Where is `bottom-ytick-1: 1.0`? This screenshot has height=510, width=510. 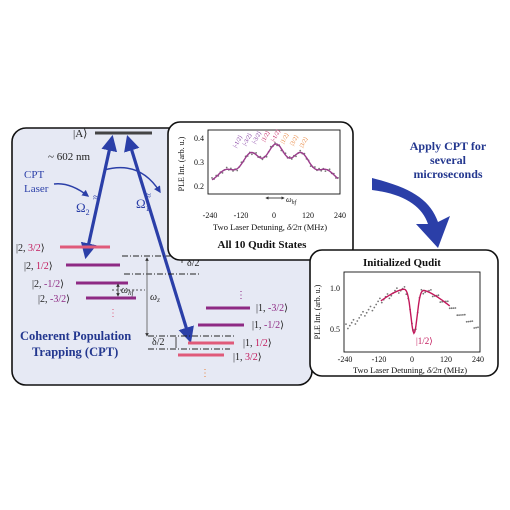 bottom-ytick-1: 1.0 is located at coordinates (335, 288).